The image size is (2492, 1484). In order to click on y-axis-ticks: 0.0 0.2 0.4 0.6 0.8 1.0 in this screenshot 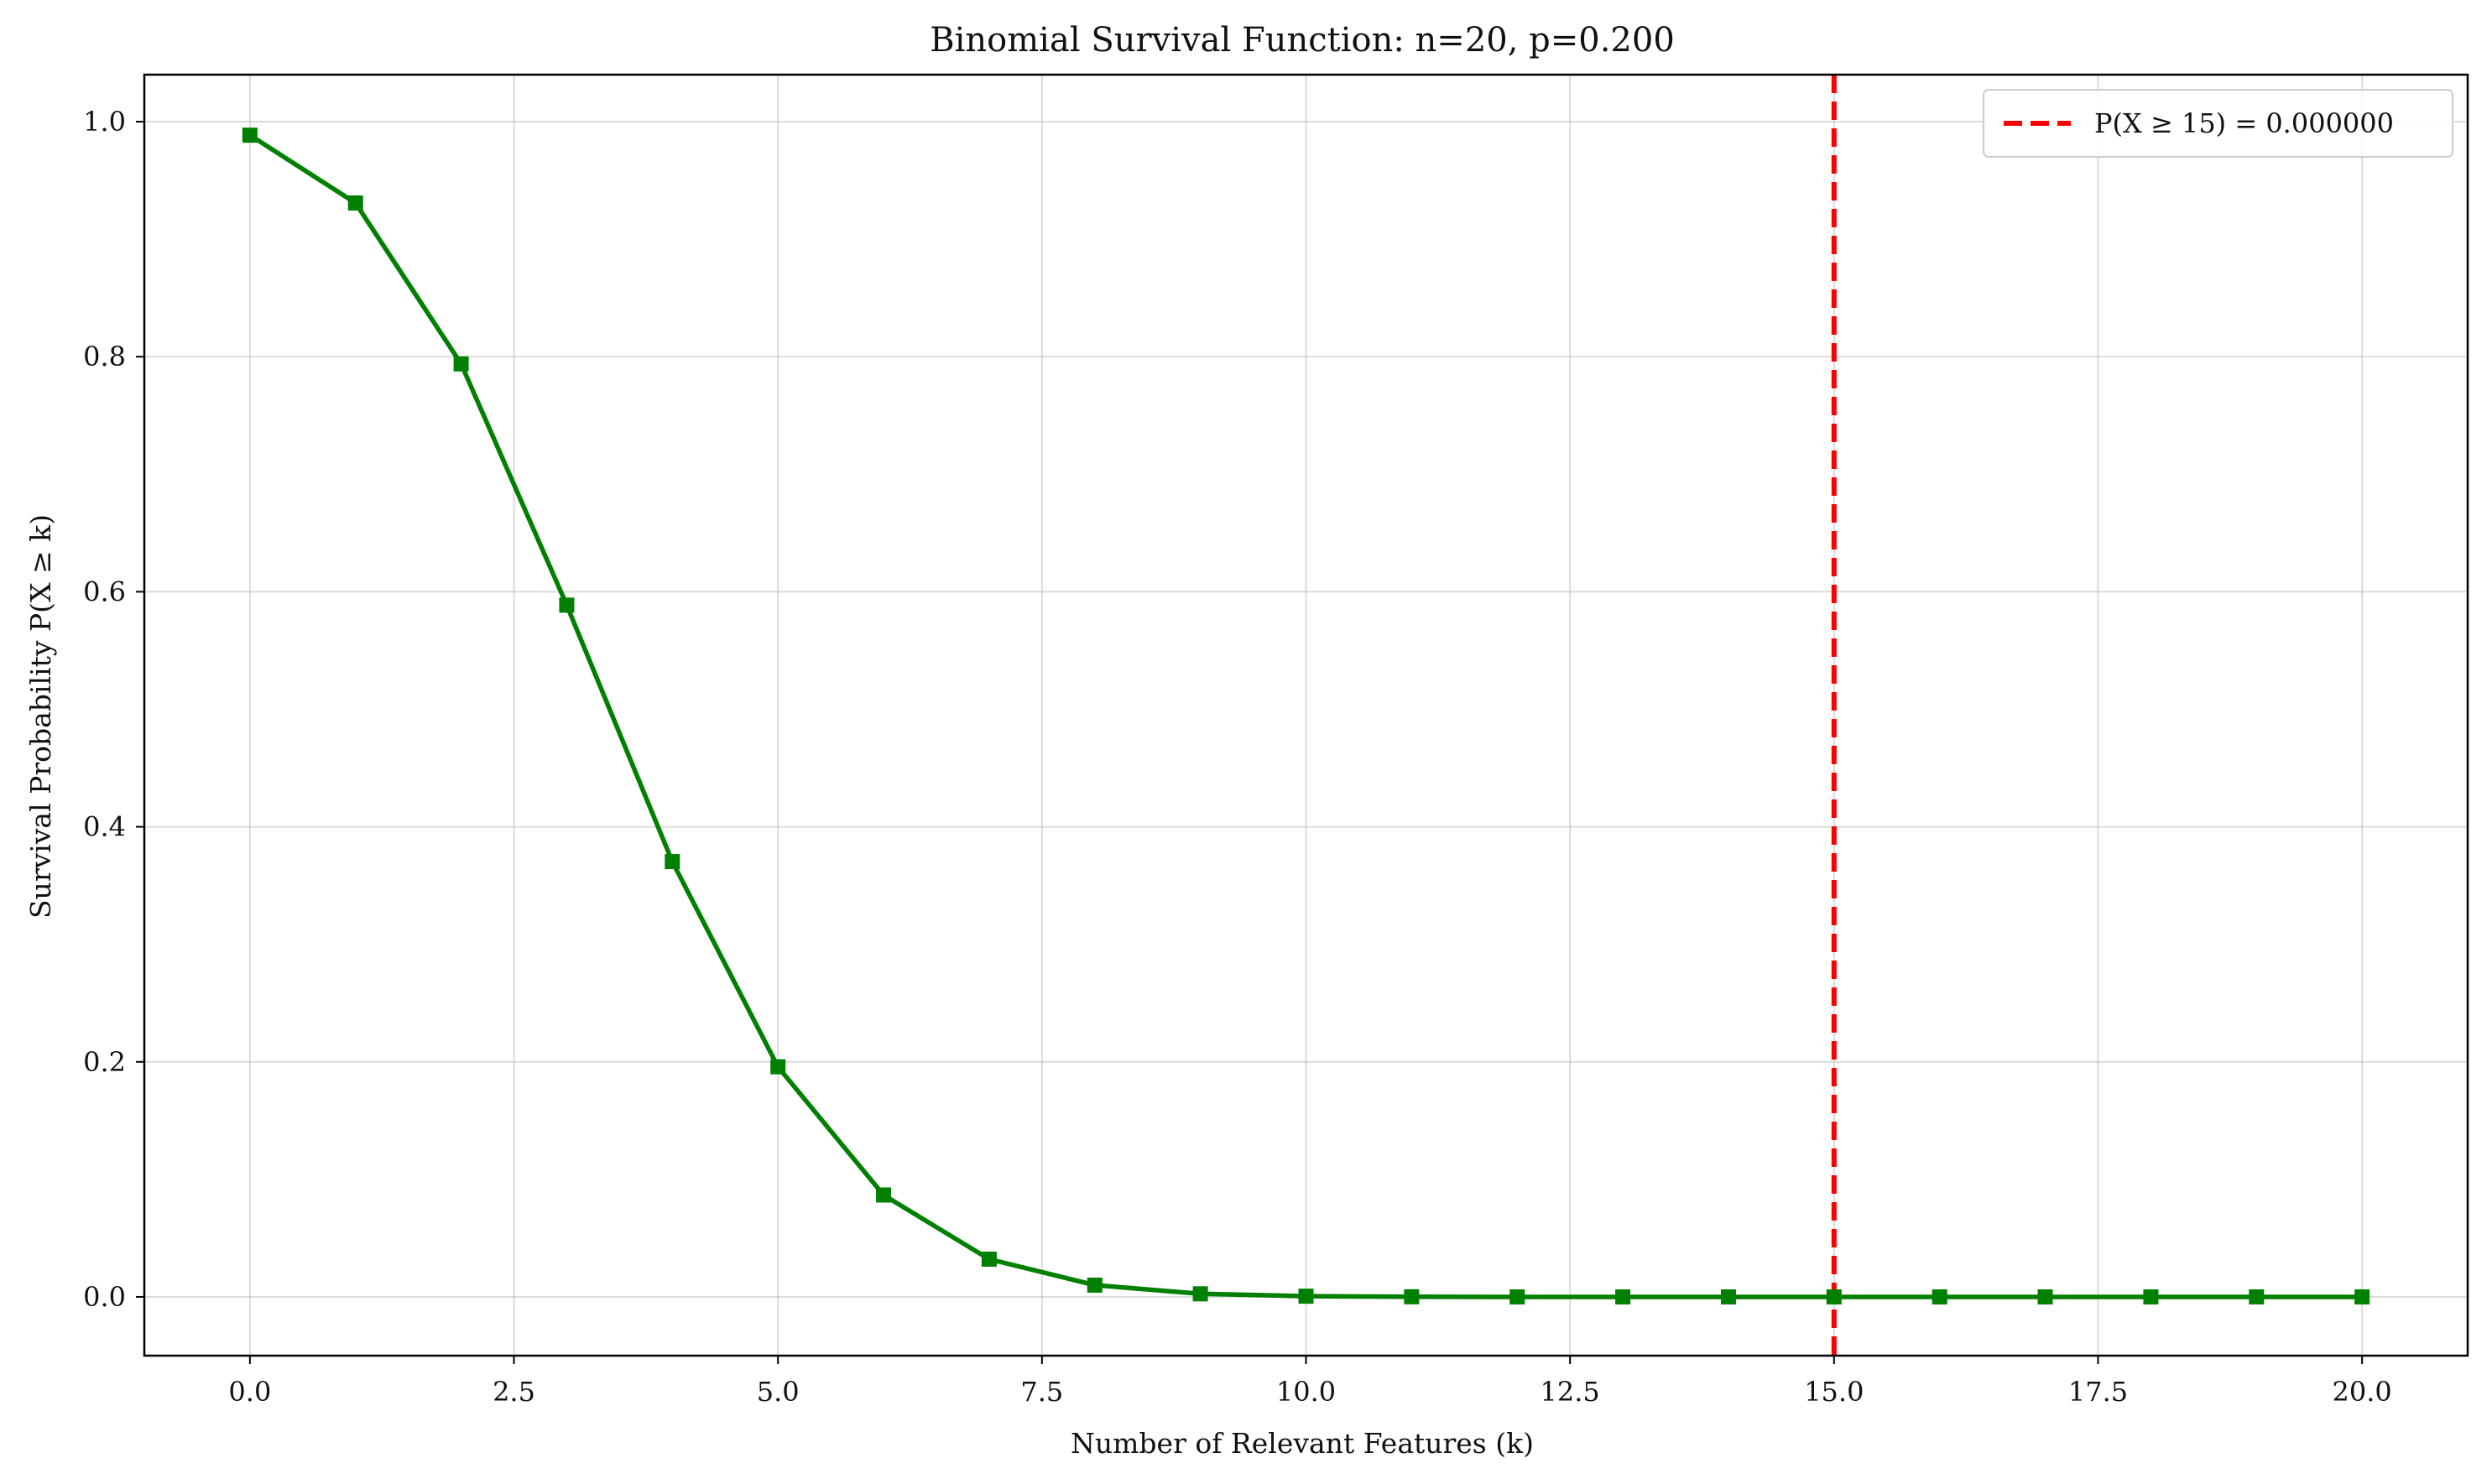, I will do `click(114, 709)`.